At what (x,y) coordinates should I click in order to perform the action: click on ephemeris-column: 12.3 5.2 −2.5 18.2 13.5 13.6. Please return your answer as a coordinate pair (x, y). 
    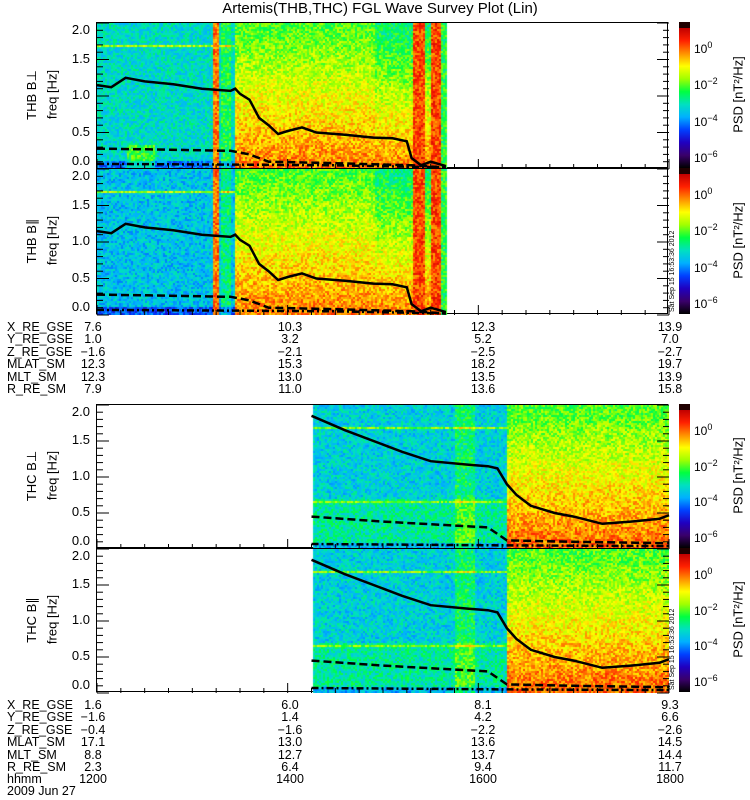
    Looking at the image, I should click on (483, 359).